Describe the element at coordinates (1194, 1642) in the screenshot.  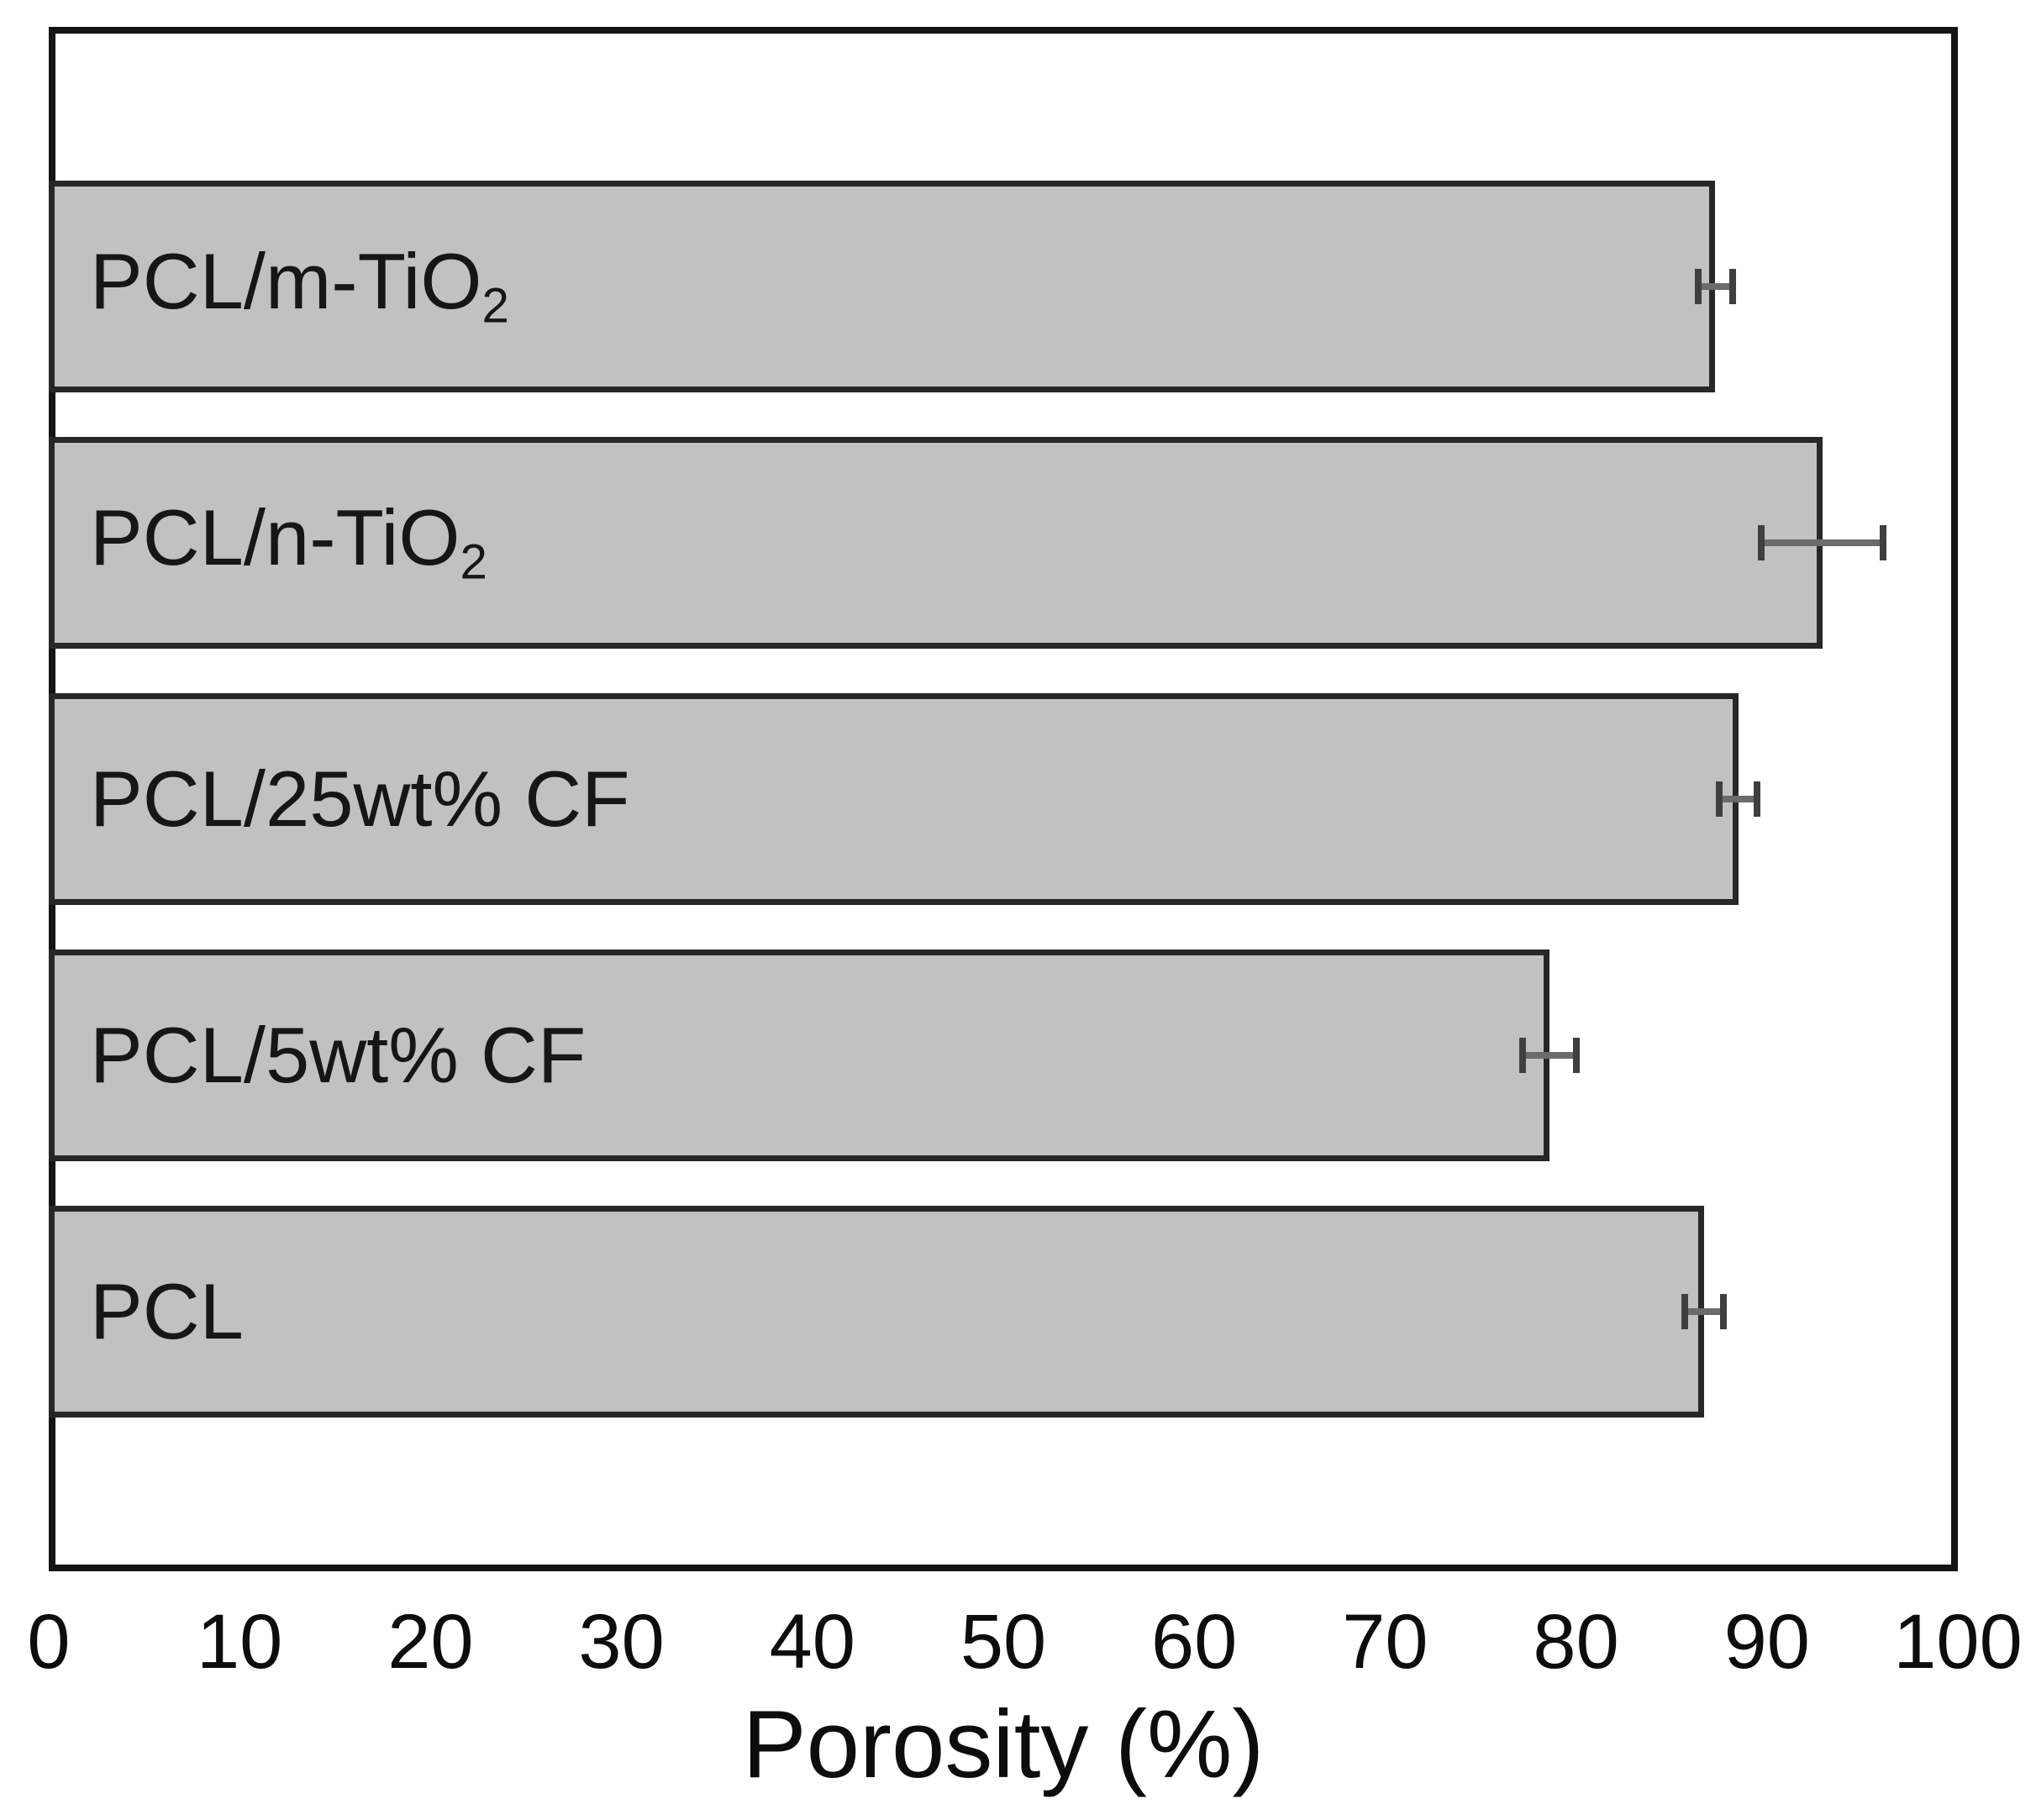
I see `x-tick-label: 60` at that location.